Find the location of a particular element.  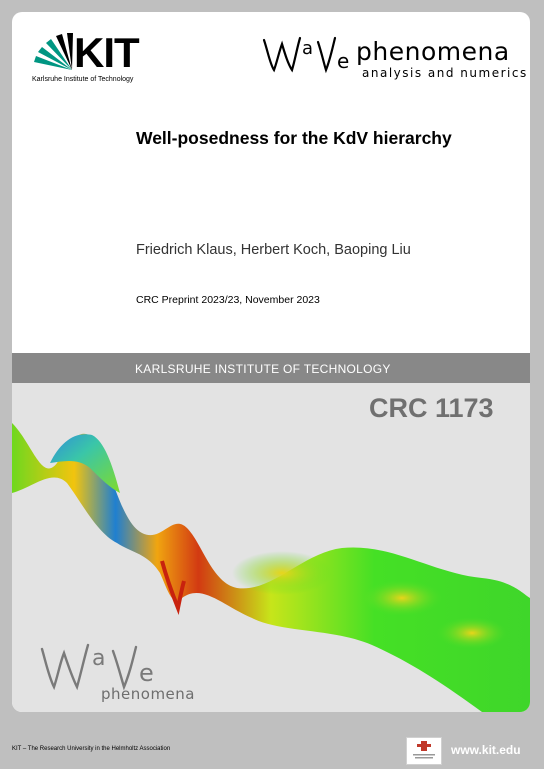

kit-url-link: www.kit.edu is located at coordinates (486, 750).